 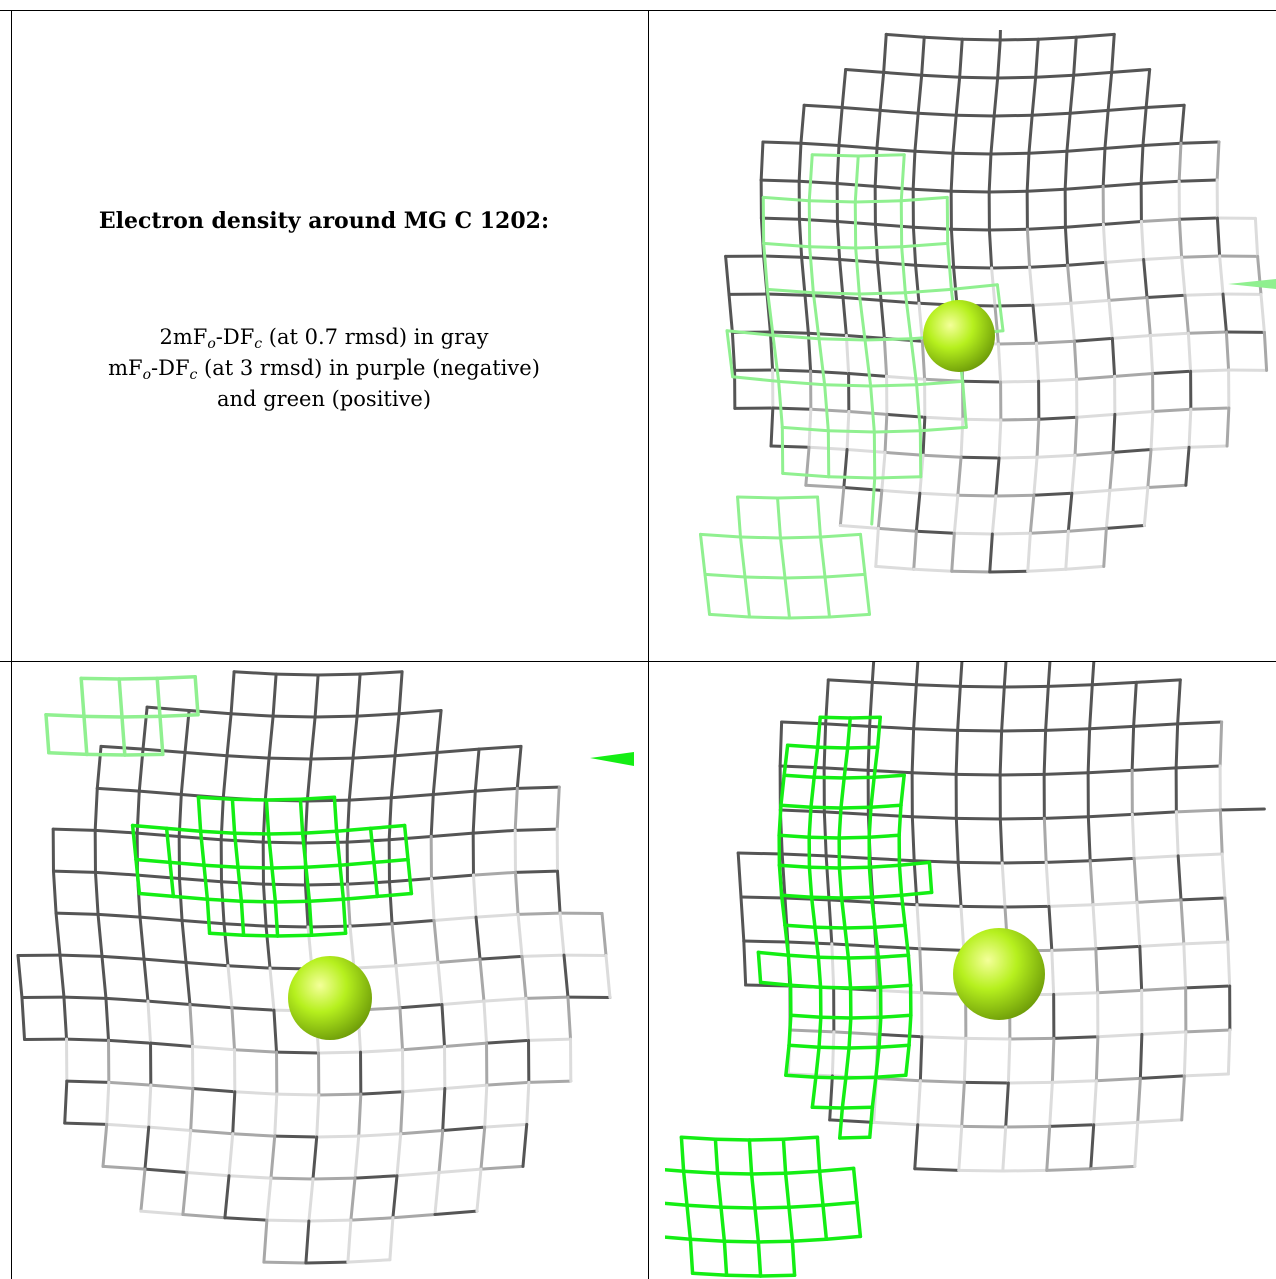 I want to click on mg-atom-sphere, so click(x=959, y=336).